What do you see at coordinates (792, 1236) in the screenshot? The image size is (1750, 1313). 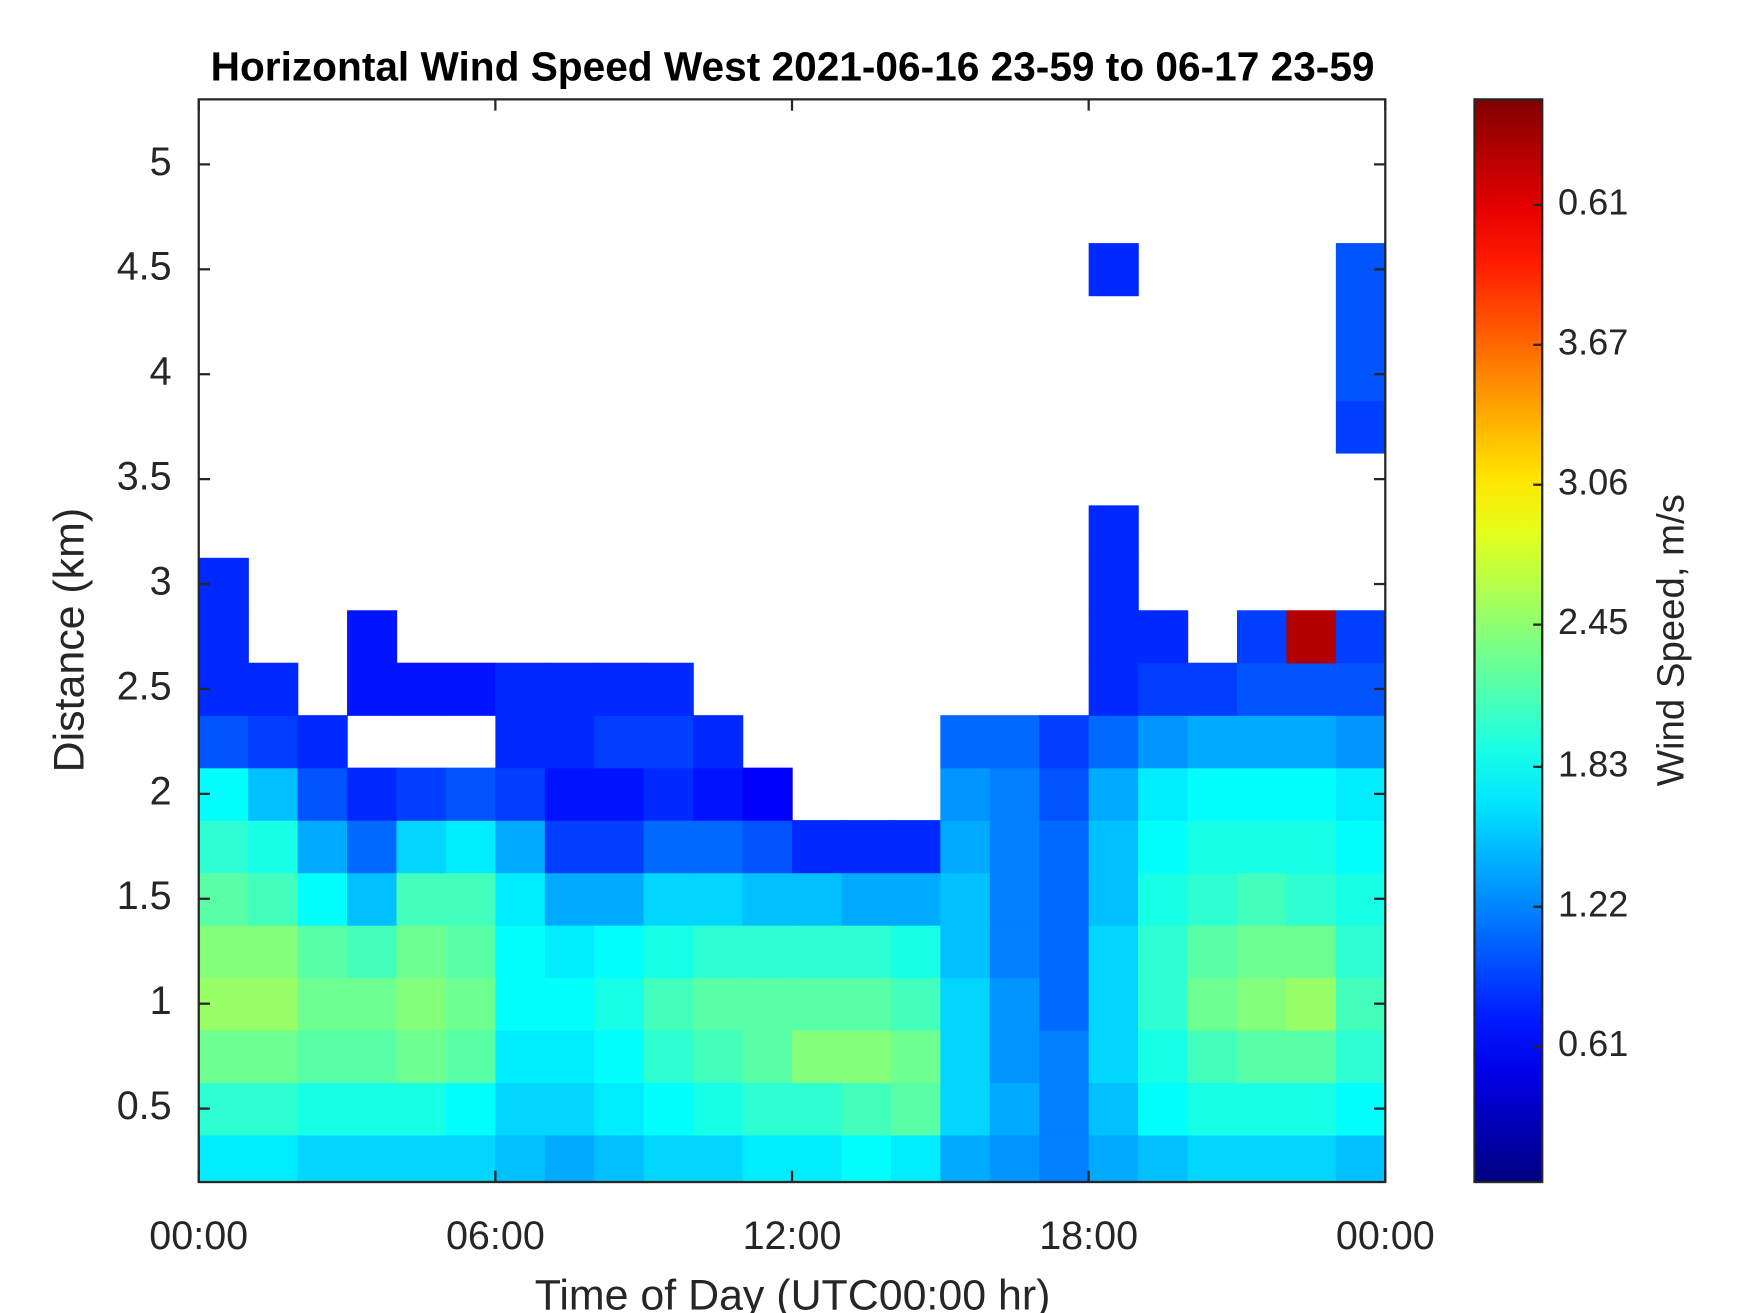 I see `x-tick-label: 12:00` at bounding box center [792, 1236].